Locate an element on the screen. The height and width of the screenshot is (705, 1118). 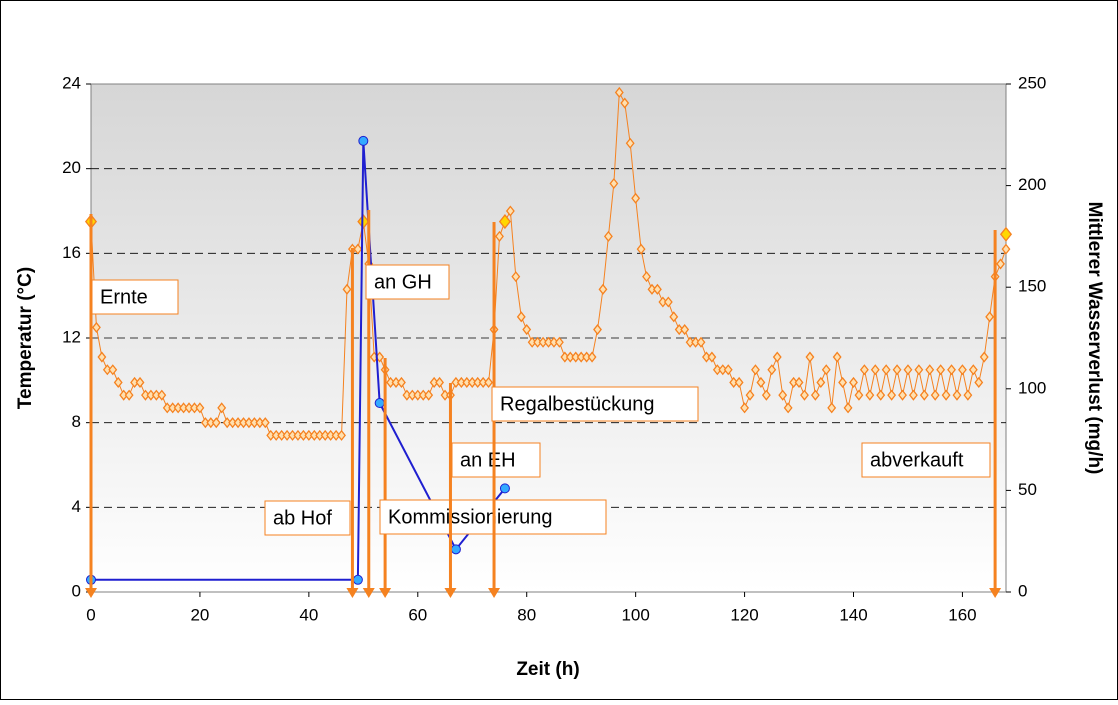
annotation-label: abverkauft is located at coordinates (917, 460).